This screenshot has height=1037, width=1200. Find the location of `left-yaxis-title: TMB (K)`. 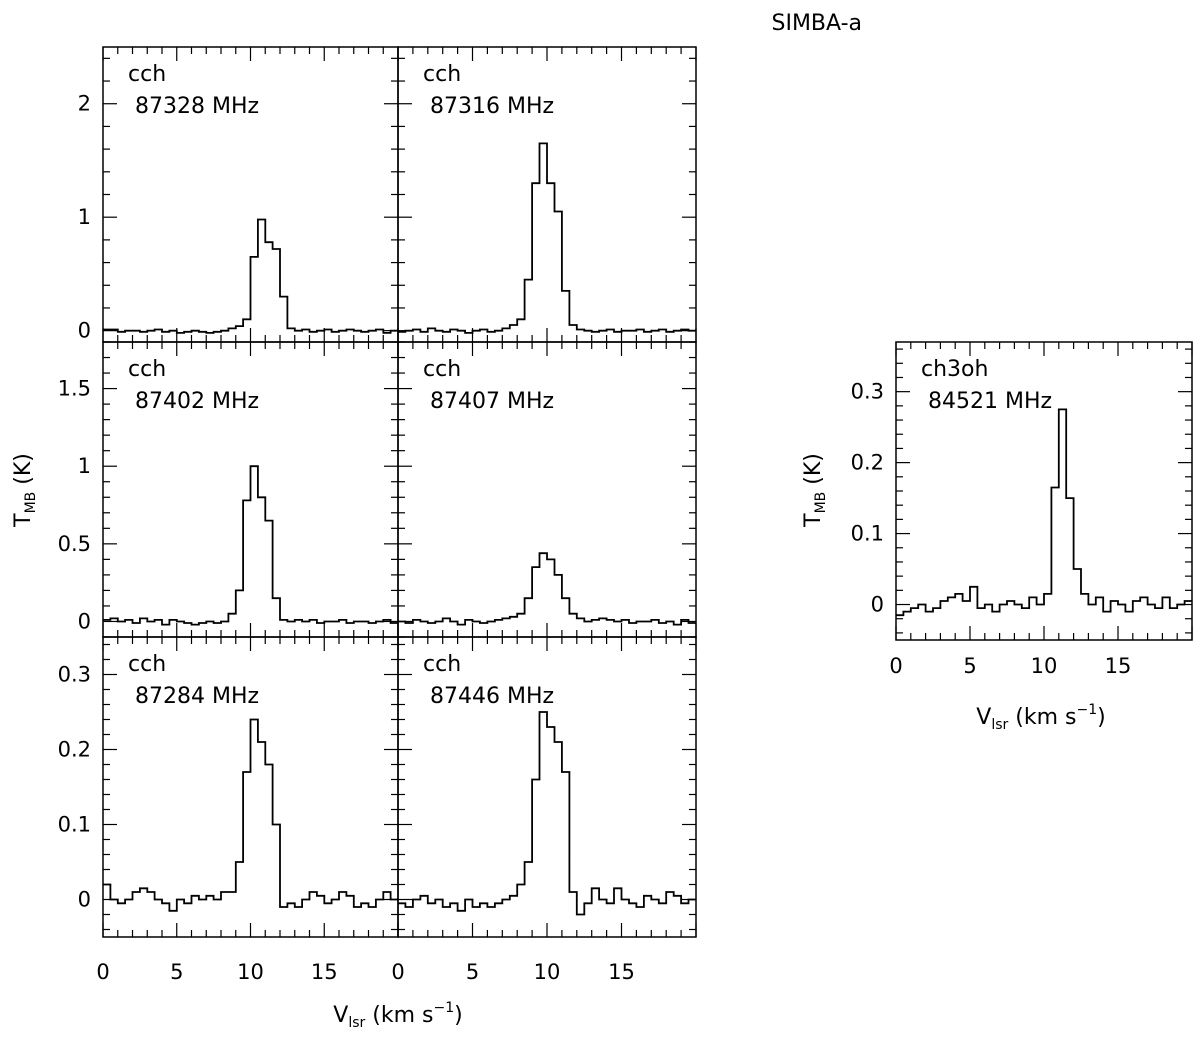

left-yaxis-title: TMB (K) is located at coordinates (25, 490).